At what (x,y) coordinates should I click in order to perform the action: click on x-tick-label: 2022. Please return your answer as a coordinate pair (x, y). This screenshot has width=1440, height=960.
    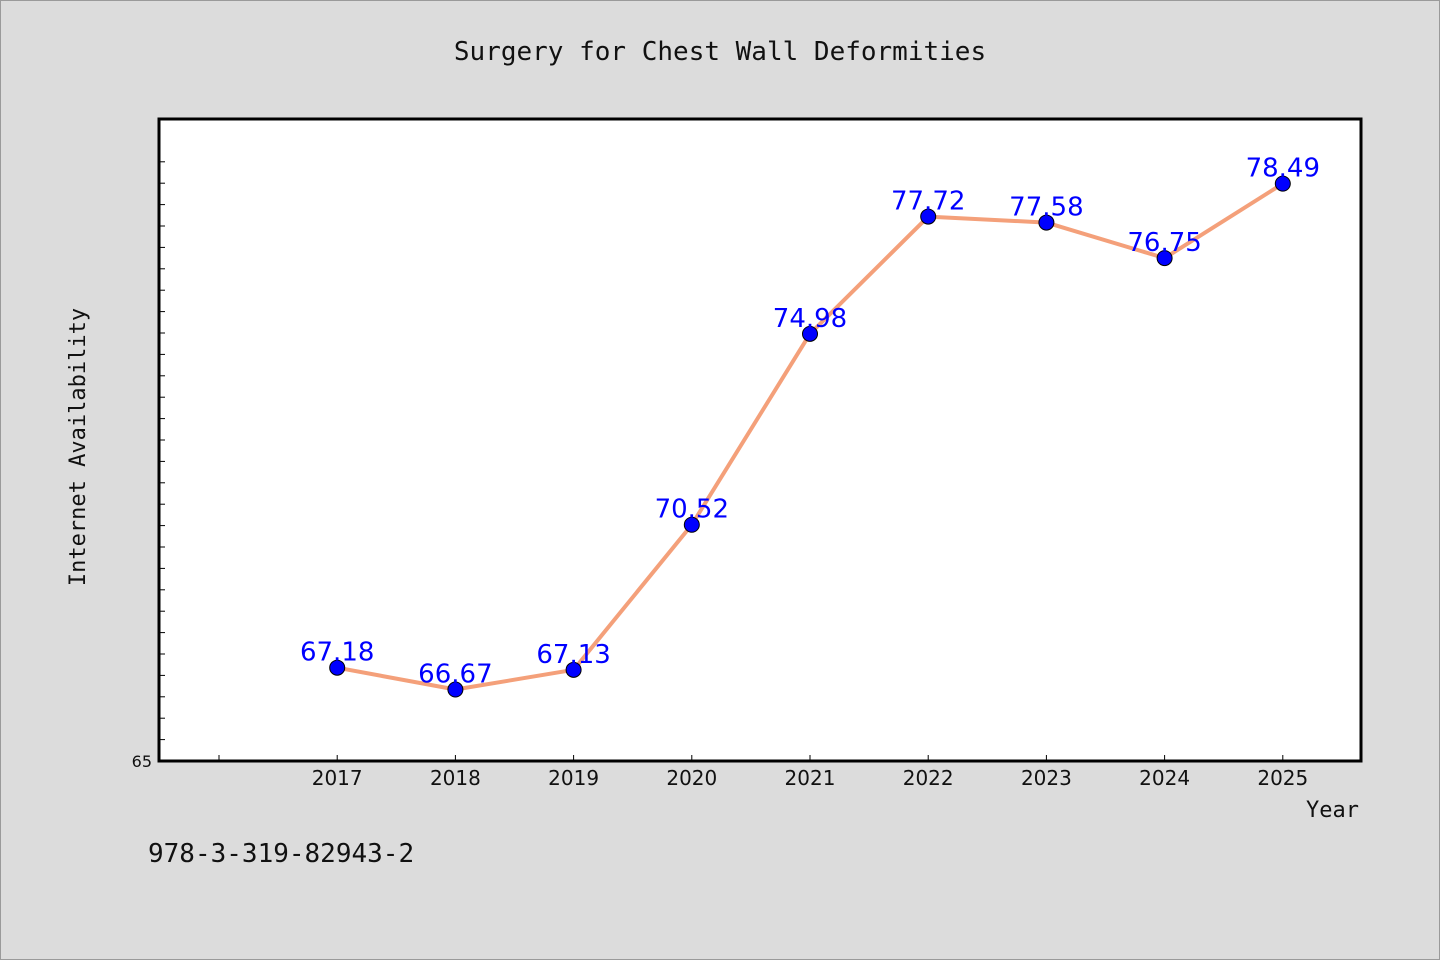
    Looking at the image, I should click on (928, 778).